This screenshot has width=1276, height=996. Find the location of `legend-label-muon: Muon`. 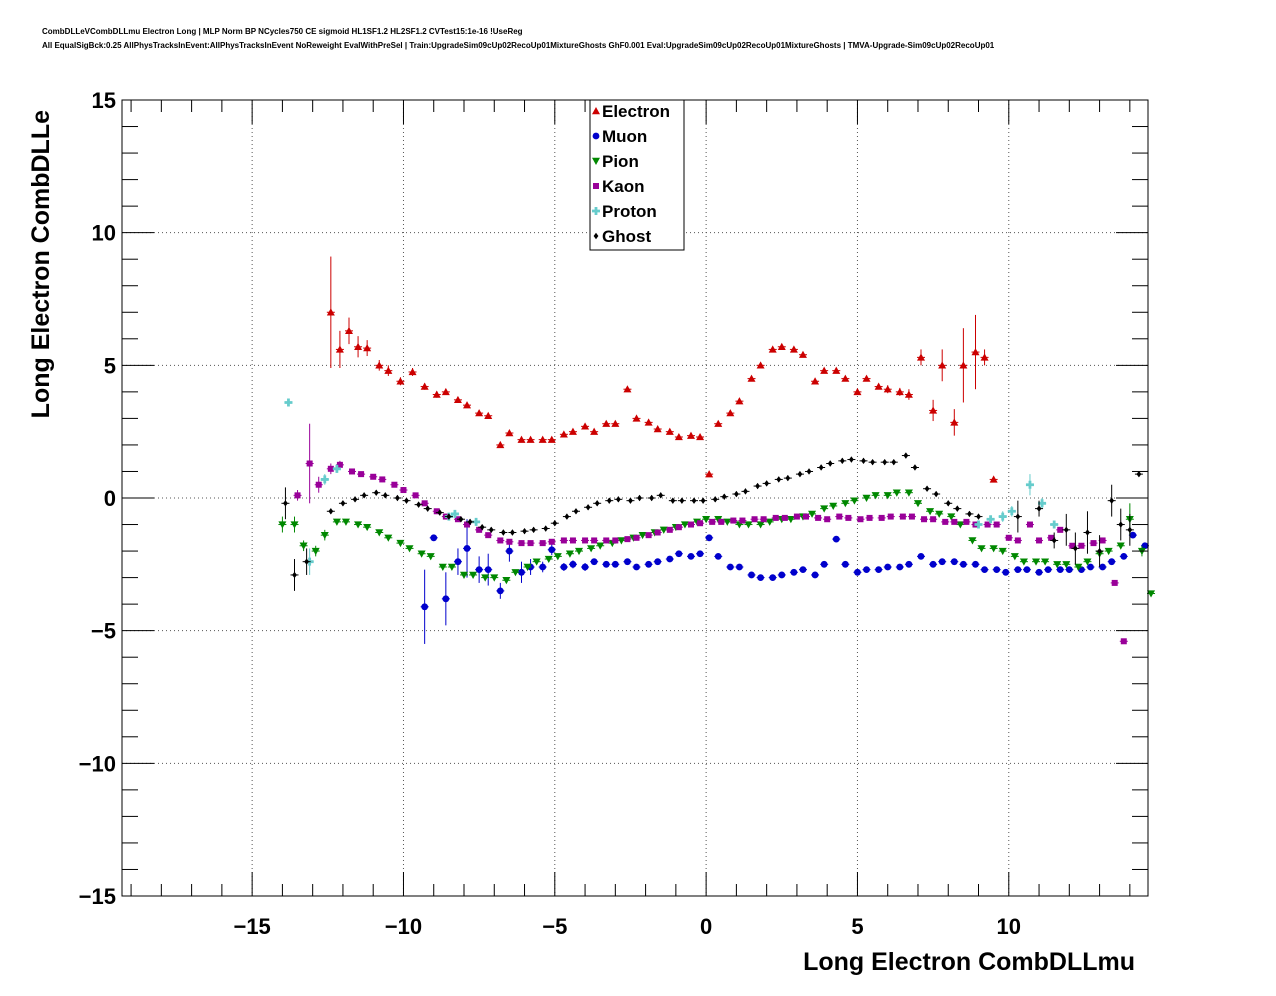

legend-label-muon: Muon is located at coordinates (624, 136).